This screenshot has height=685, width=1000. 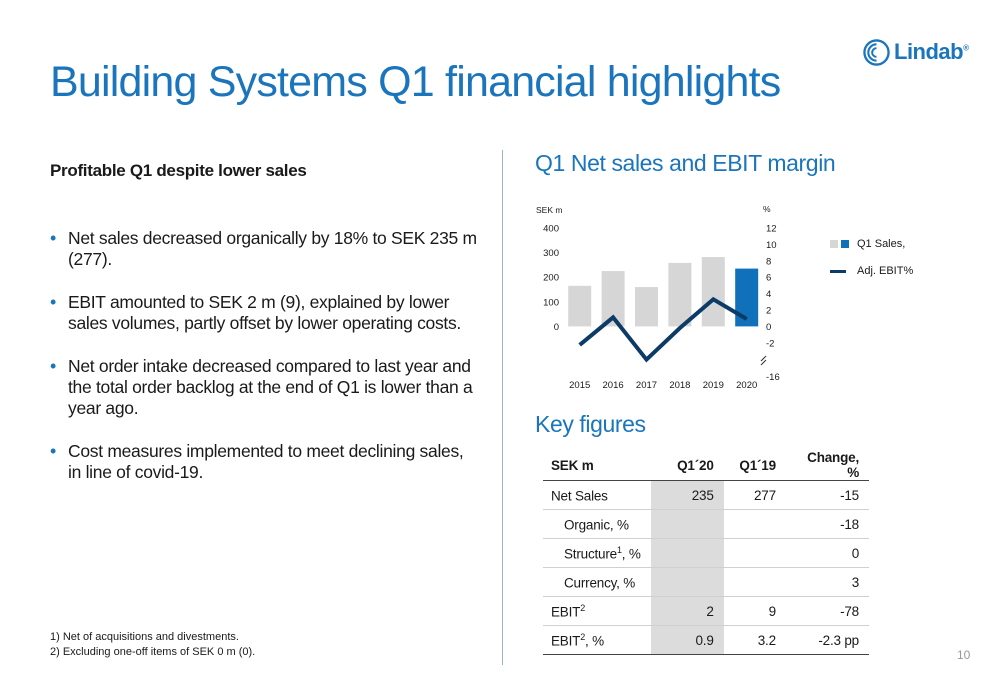 I want to click on column-header: Q1´19, so click(x=754, y=465).